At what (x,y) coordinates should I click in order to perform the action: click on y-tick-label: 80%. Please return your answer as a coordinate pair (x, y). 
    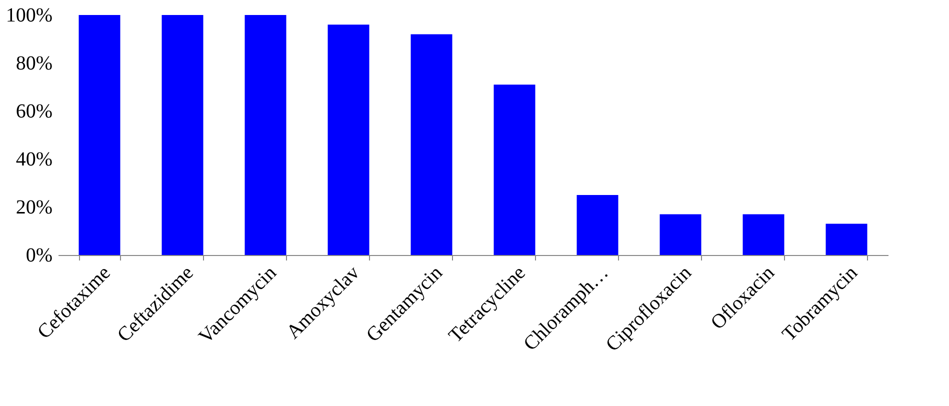
    Looking at the image, I should click on (34, 63).